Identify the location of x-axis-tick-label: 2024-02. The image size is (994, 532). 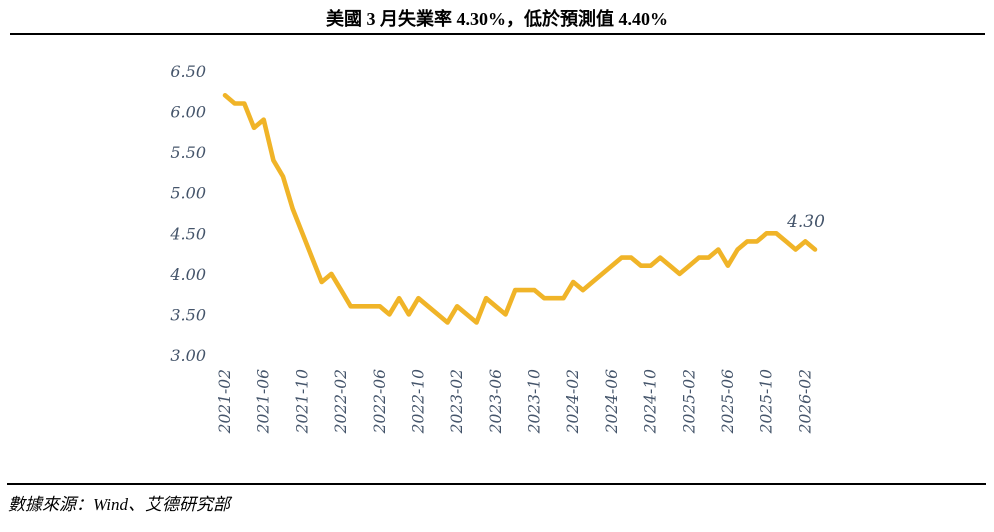
(573, 401).